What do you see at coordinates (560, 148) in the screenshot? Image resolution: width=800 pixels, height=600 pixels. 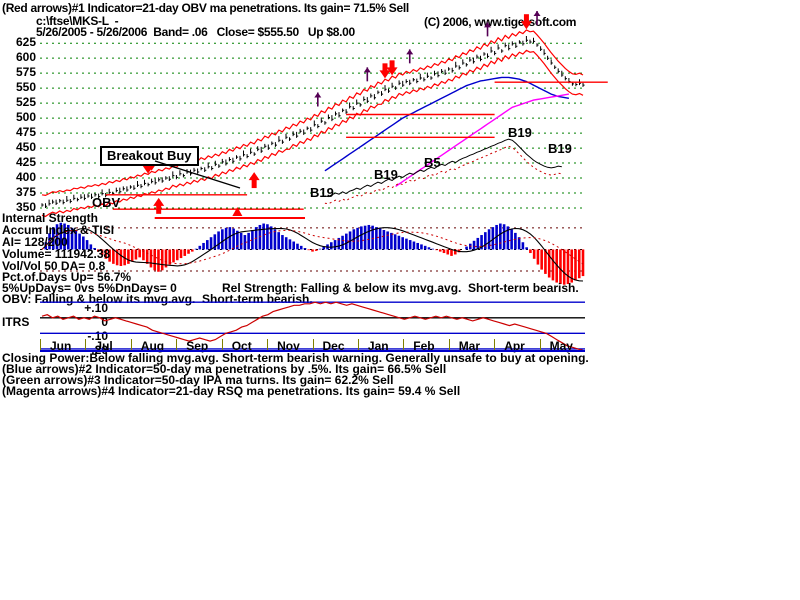 I see `annotation-b19-4: B19` at bounding box center [560, 148].